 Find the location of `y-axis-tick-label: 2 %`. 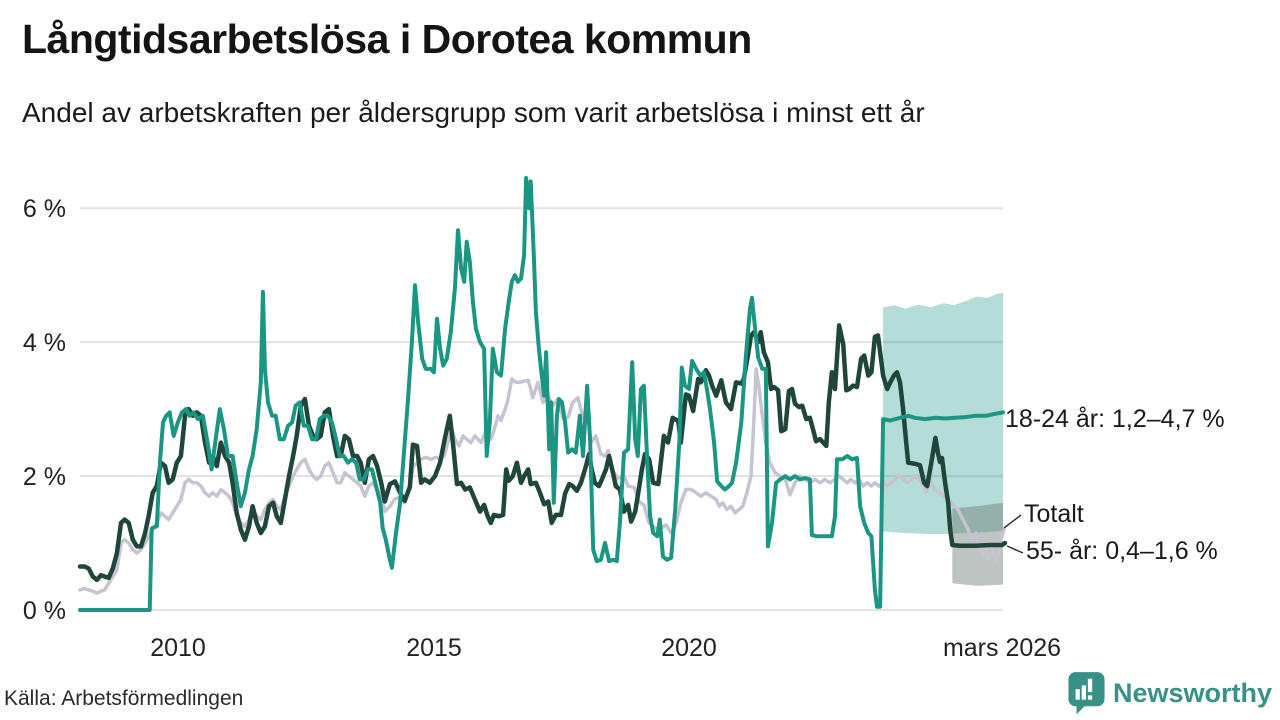

y-axis-tick-label: 2 % is located at coordinates (44, 477).